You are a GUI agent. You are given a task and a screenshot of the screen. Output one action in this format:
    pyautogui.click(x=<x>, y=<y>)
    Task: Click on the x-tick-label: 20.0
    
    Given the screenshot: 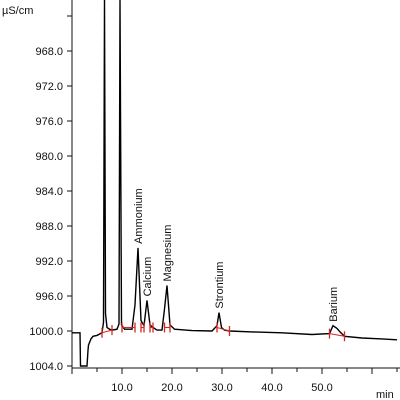 What is the action you would take?
    pyautogui.click(x=171, y=388)
    